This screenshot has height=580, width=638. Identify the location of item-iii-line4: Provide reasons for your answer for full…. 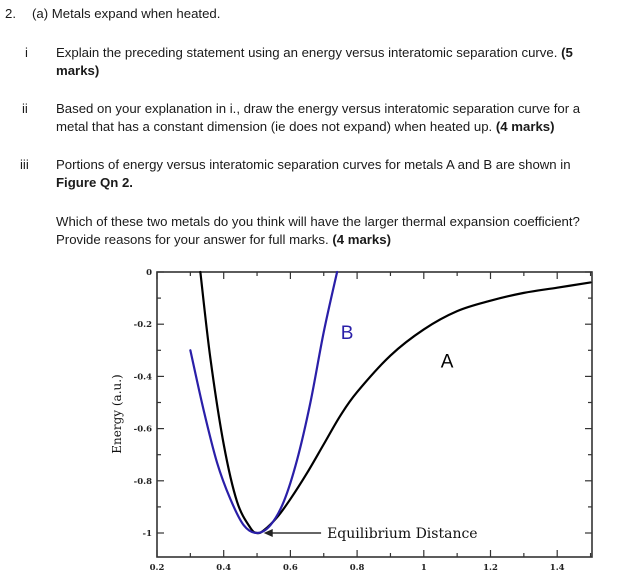
(223, 239).